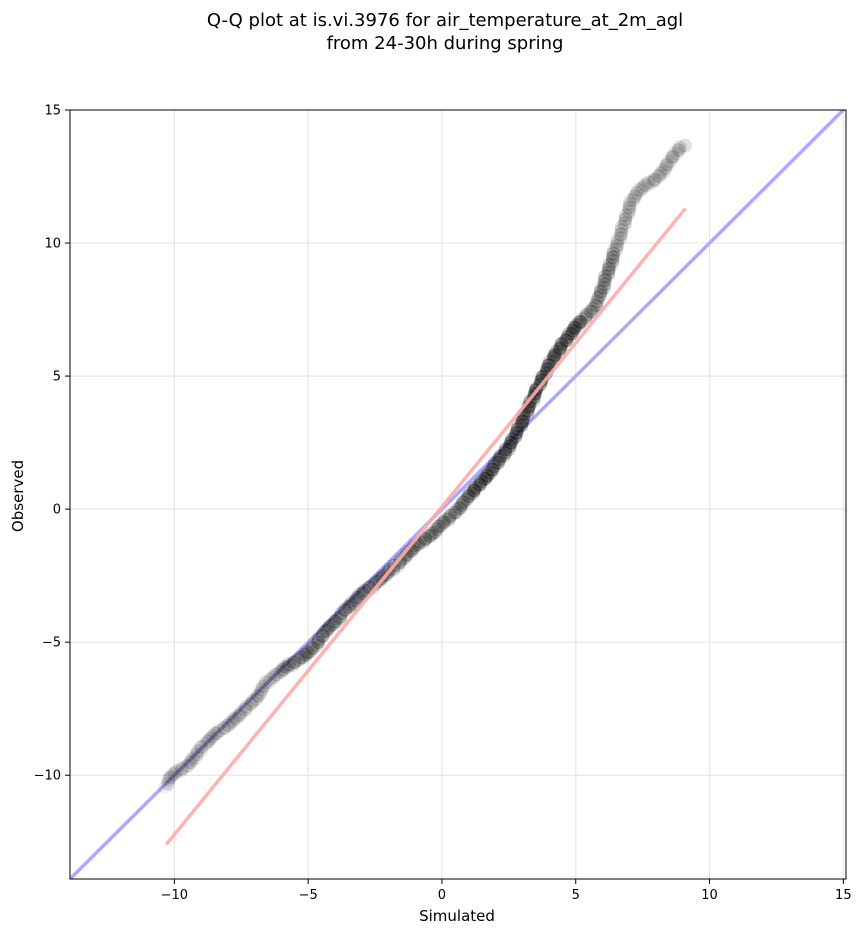  I want to click on x-tick-label: 0, so click(442, 895).